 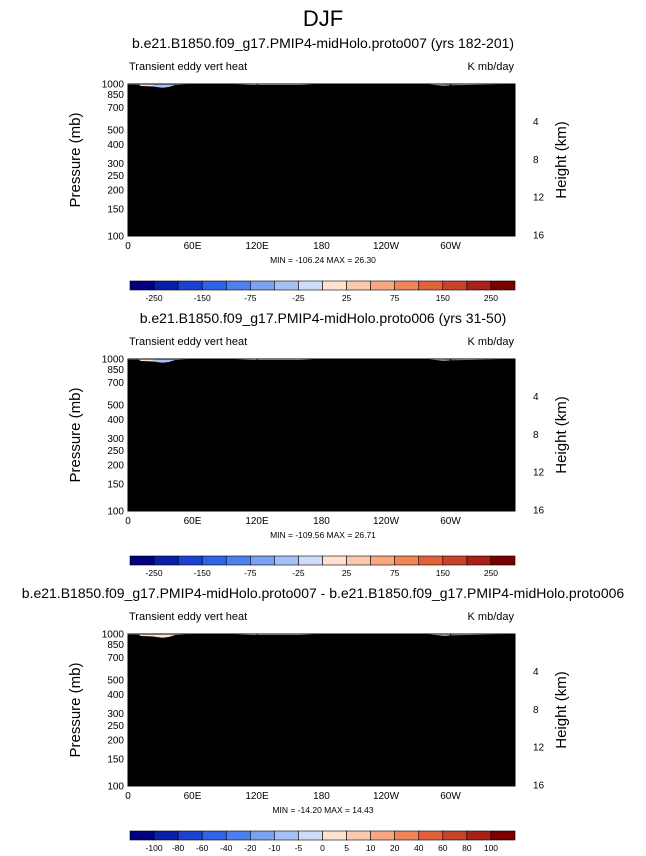 What do you see at coordinates (467, 847) in the screenshot?
I see `colorbar-label: 80` at bounding box center [467, 847].